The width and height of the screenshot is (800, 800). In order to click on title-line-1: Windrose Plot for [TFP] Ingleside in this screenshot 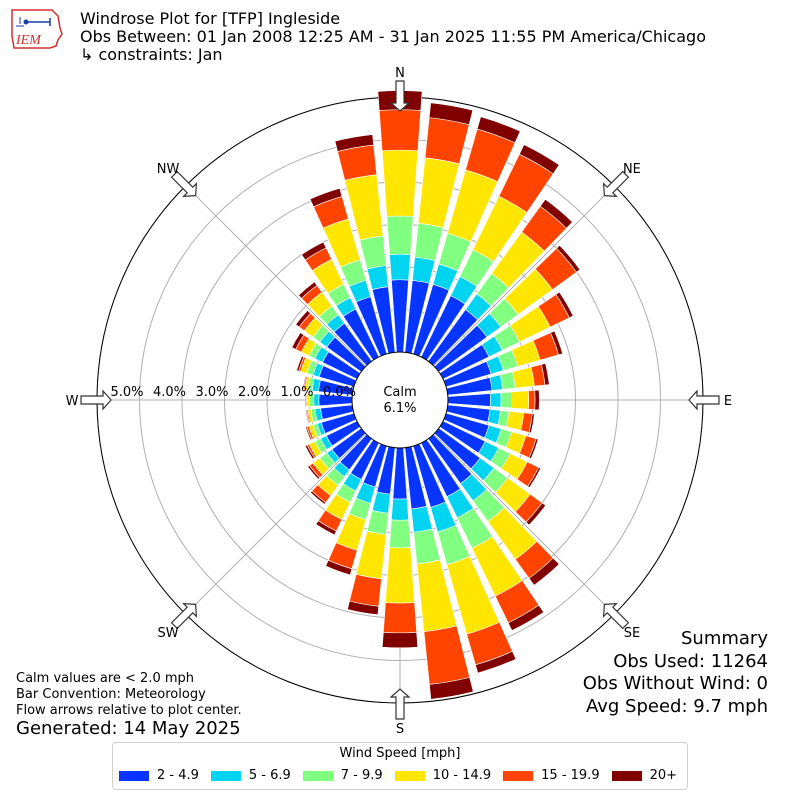, I will do `click(210, 18)`.